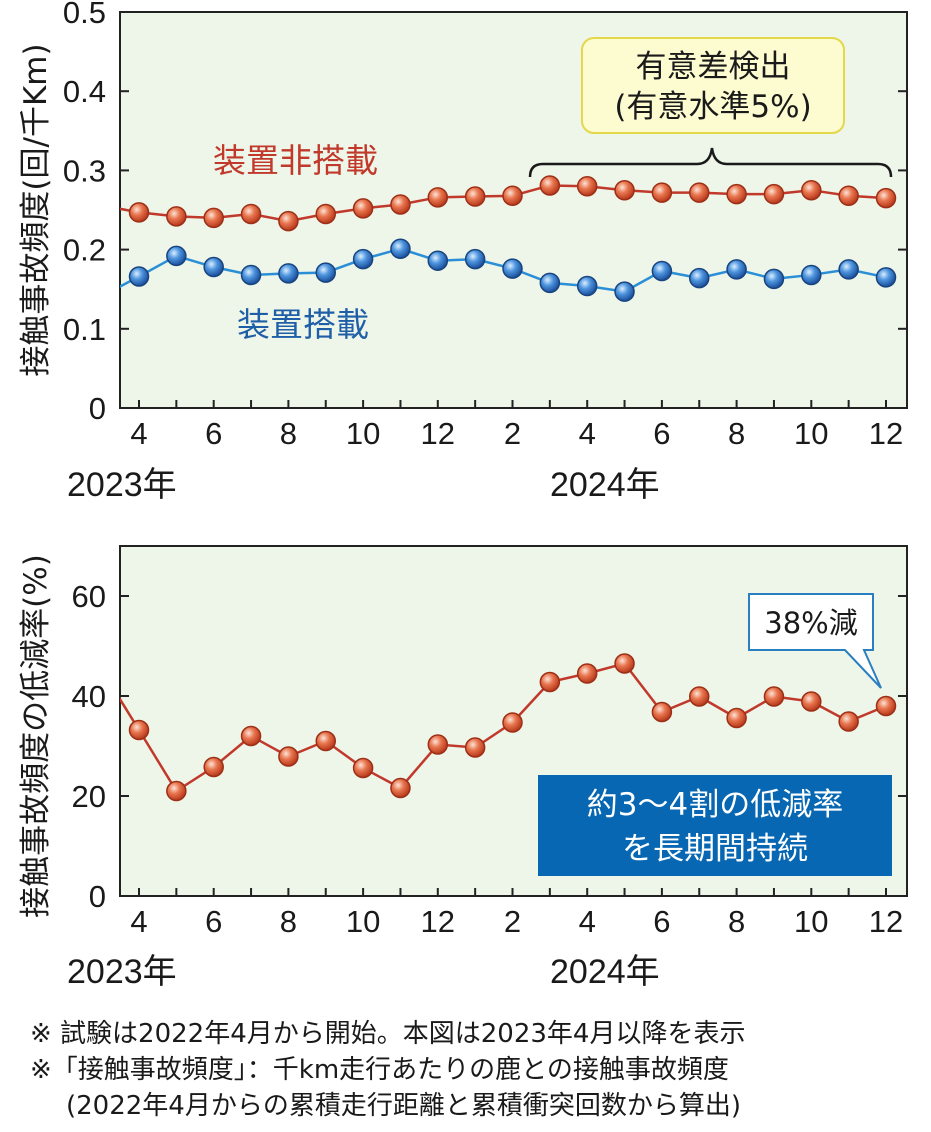  I want to click on series-points-non-equipped, so click(512, 203).